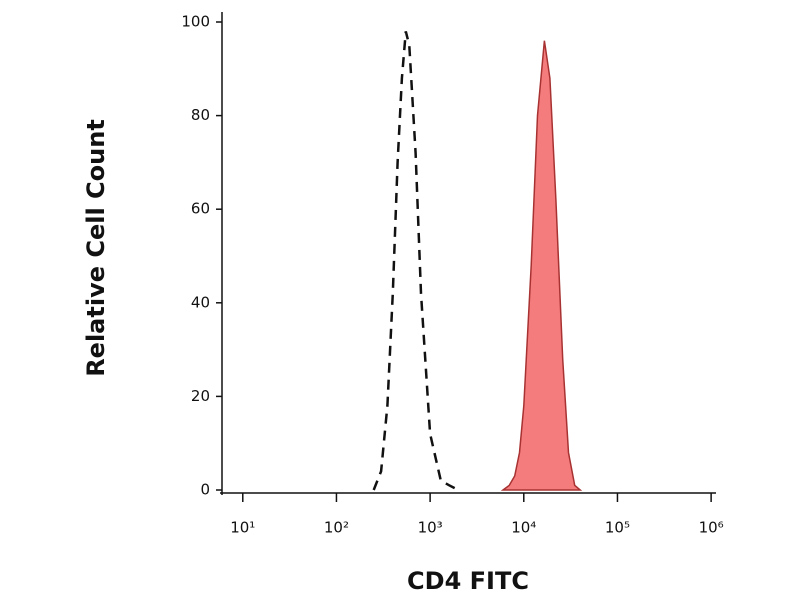 This screenshot has width=800, height=604. What do you see at coordinates (336, 528) in the screenshot?
I see `x-tick-label: 10²` at bounding box center [336, 528].